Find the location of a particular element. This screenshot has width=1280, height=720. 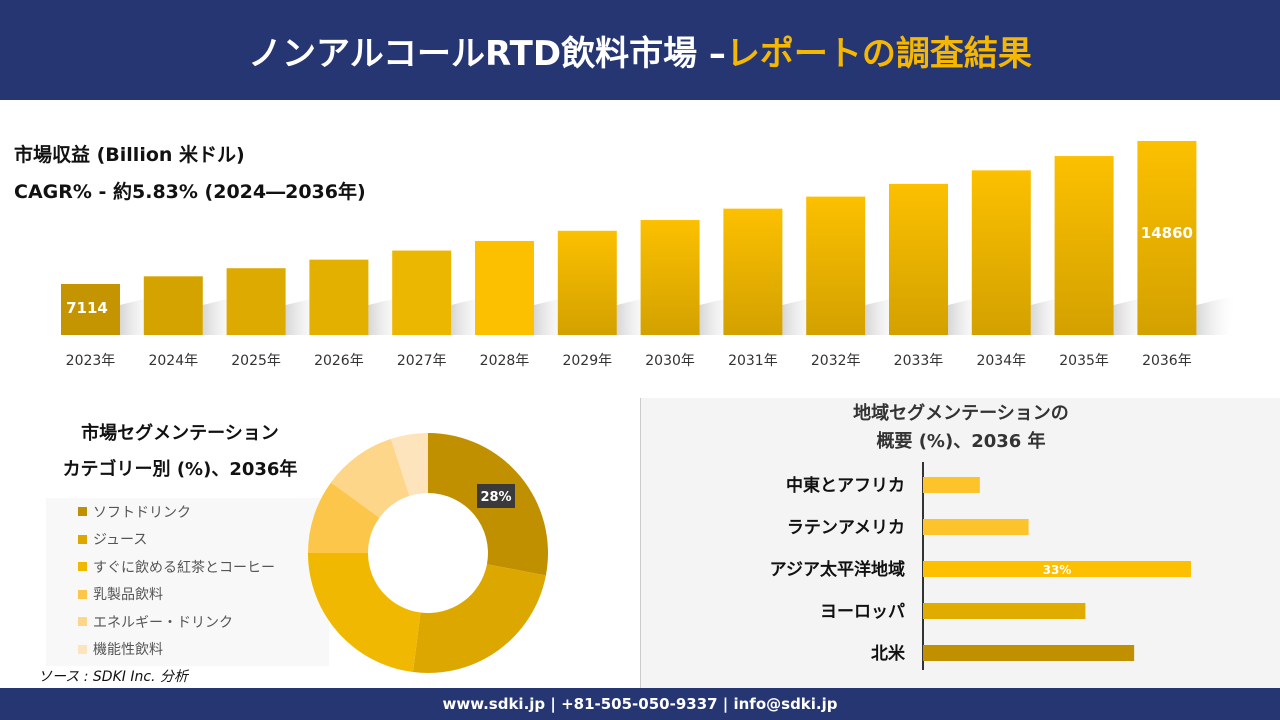

title-highlight: レポートの調査結果 is located at coordinates (878, 53).